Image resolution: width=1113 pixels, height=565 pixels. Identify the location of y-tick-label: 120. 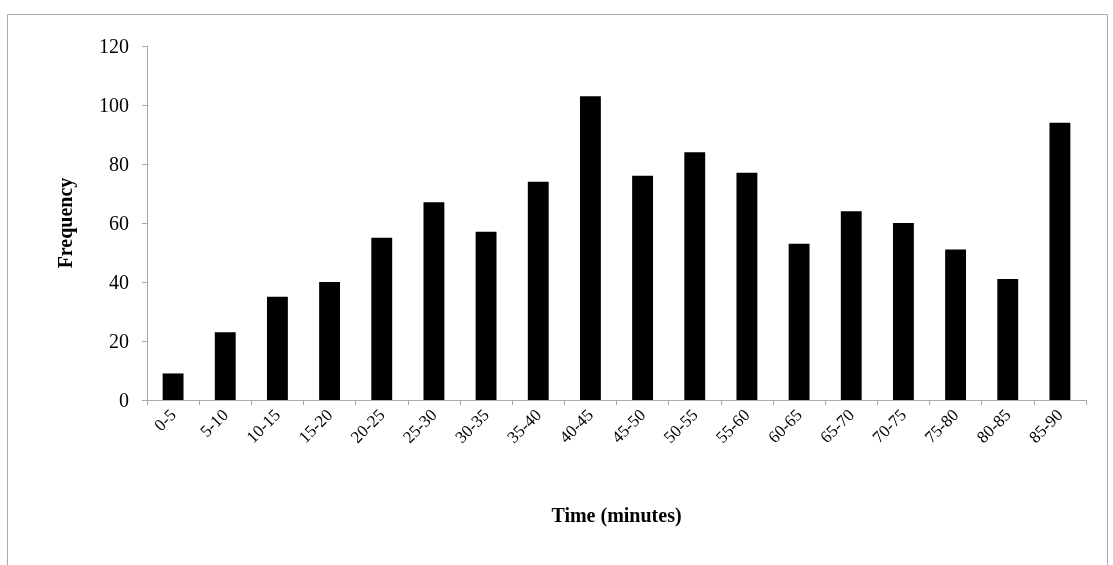
(114, 46).